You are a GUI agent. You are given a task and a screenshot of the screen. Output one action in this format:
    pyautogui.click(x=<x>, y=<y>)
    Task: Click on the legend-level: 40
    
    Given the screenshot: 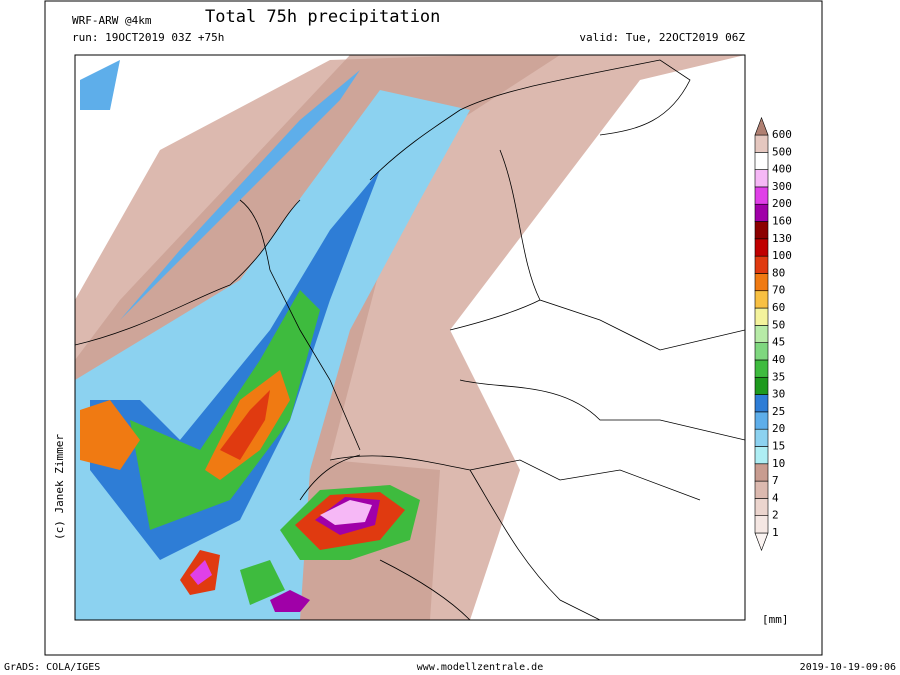 What is the action you would take?
    pyautogui.click(x=778, y=359)
    